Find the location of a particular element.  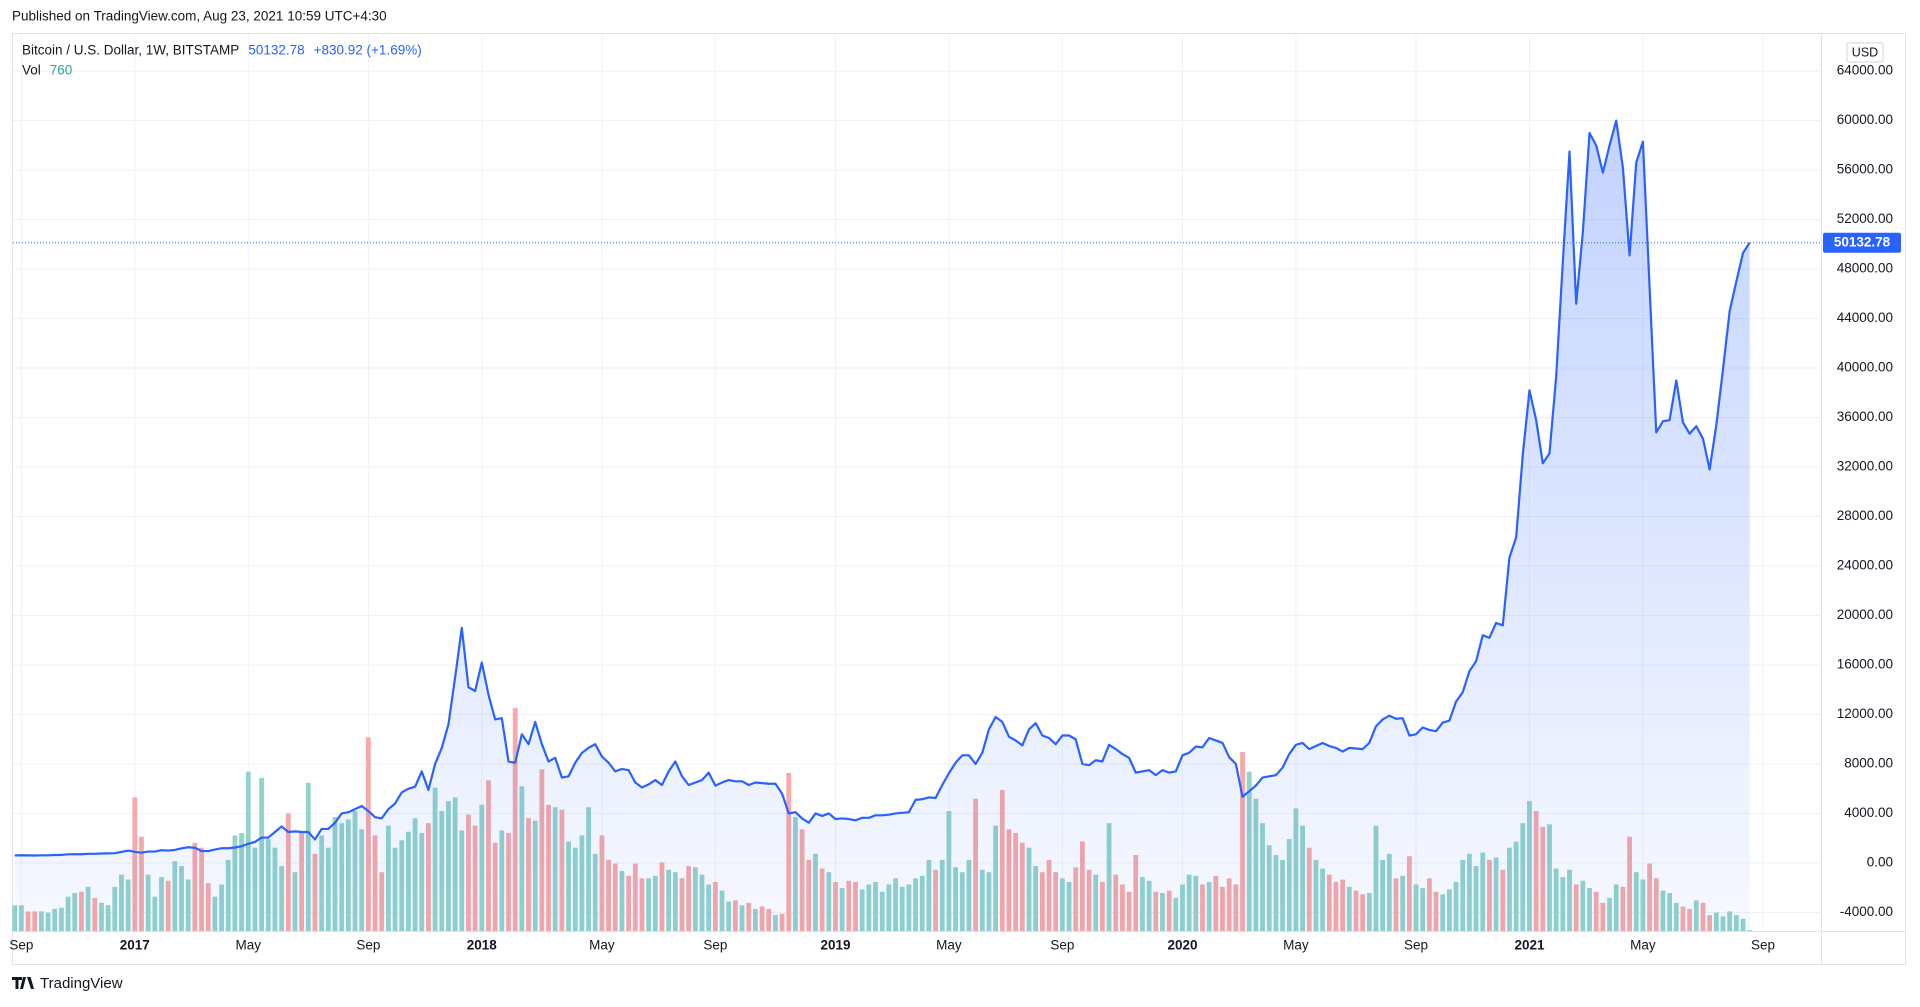

legend-series-name: Bitcoin / U.S. Dollar, 1W, BITSTAMP is located at coordinates (130, 50).